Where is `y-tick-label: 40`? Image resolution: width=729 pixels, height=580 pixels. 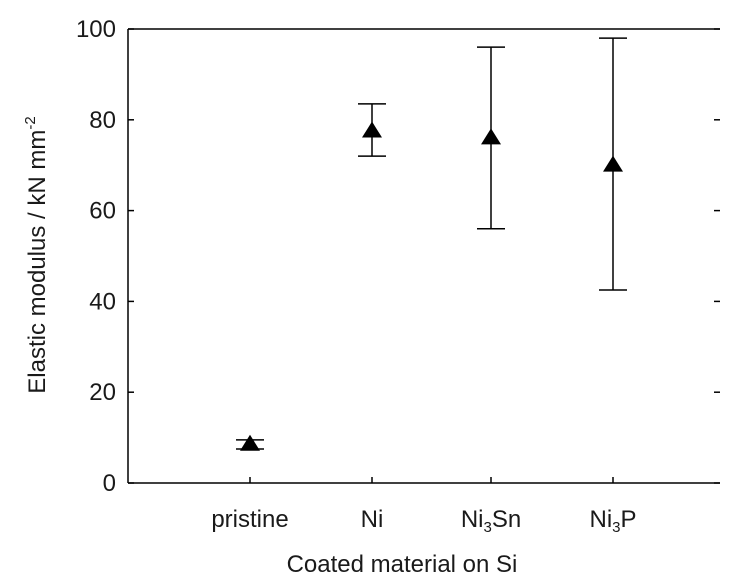
y-tick-label: 40 is located at coordinates (102, 301).